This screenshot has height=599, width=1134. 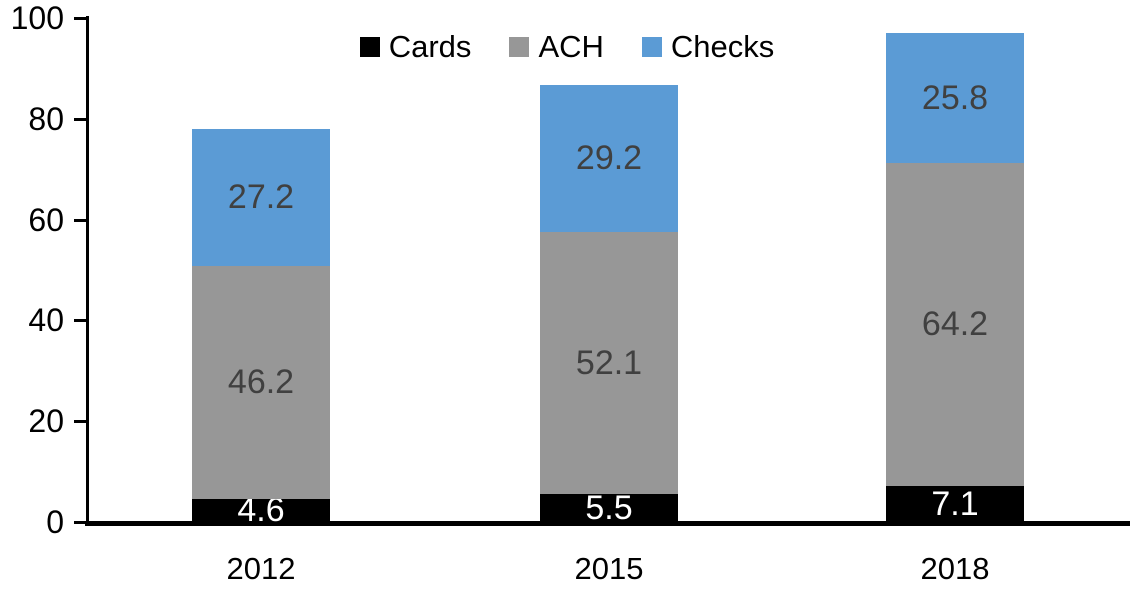 I want to click on legend-label-checks: Checks, so click(x=722, y=46).